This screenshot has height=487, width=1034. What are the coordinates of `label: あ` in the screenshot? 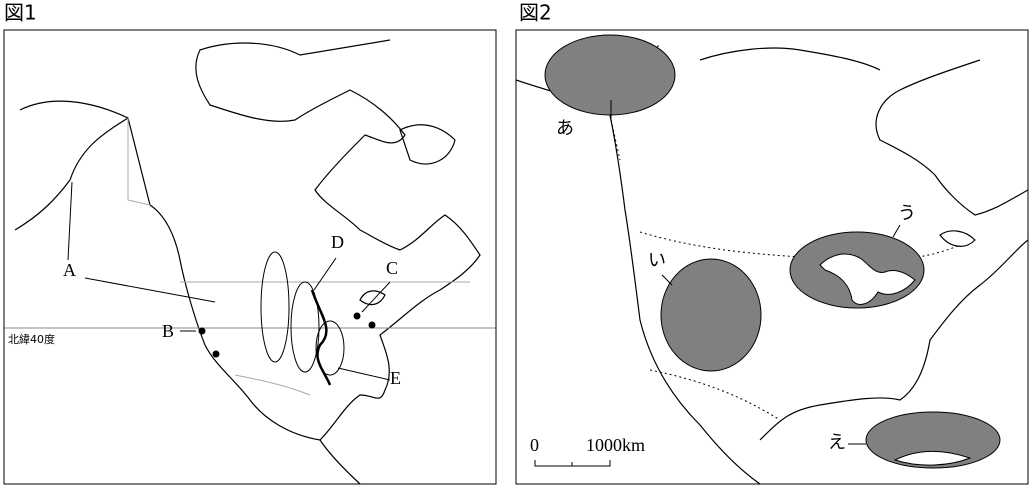 It's located at (565, 128).